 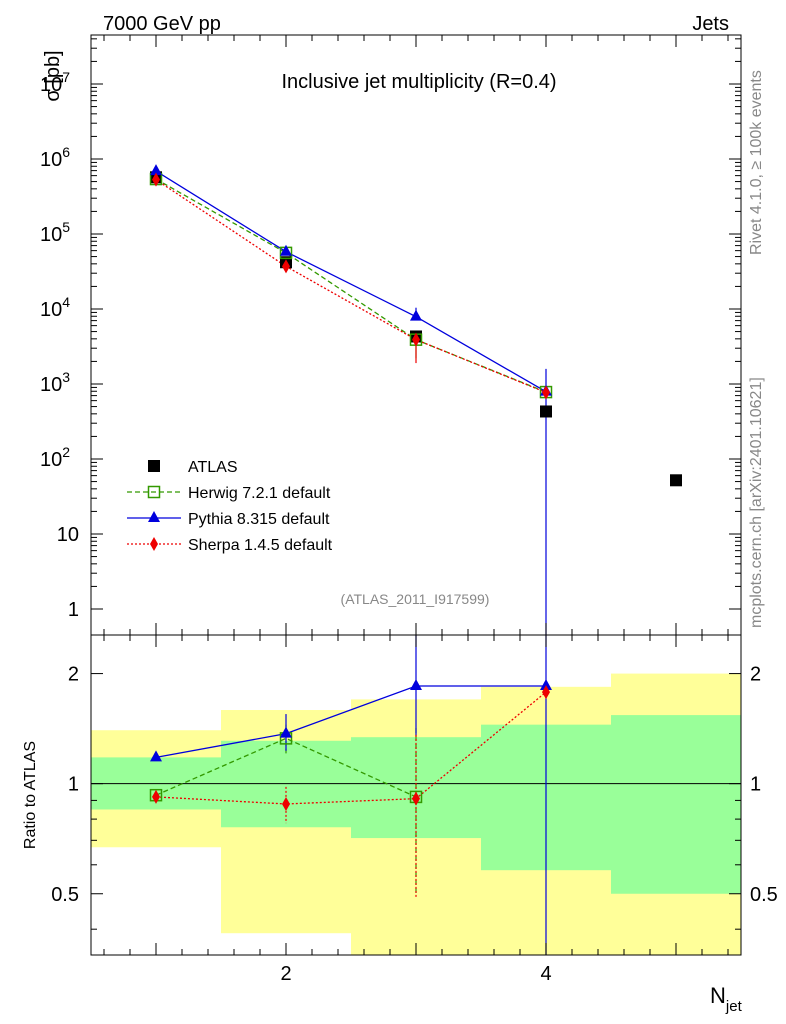 What do you see at coordinates (73, 785) in the screenshot?
I see `ratio-y-tick-label: 1` at bounding box center [73, 785].